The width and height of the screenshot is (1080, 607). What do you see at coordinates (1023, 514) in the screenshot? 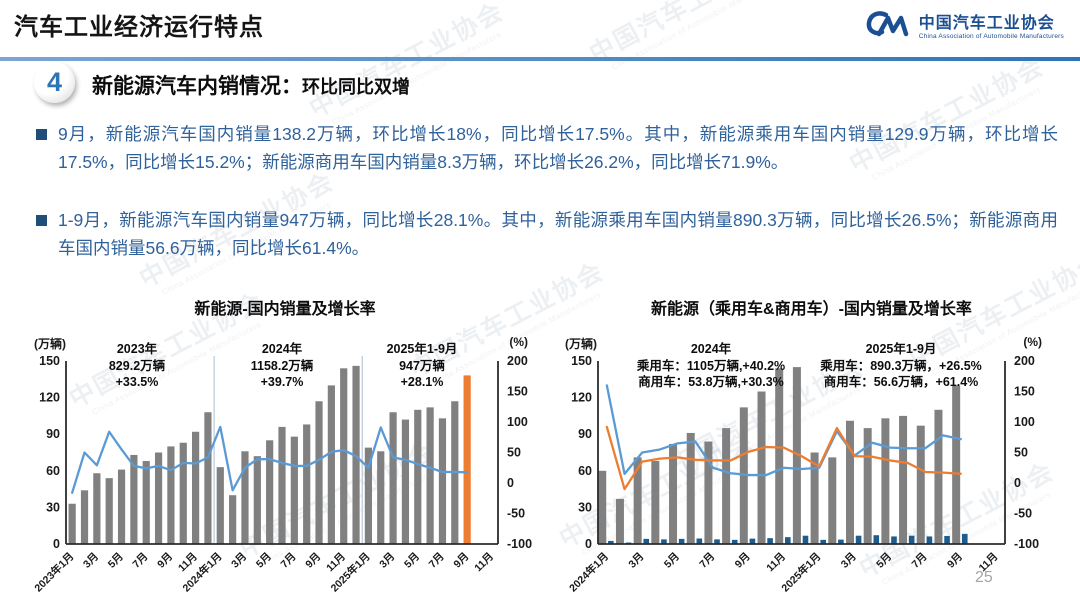
I see `right-axis-tick: -50` at bounding box center [1023, 514].